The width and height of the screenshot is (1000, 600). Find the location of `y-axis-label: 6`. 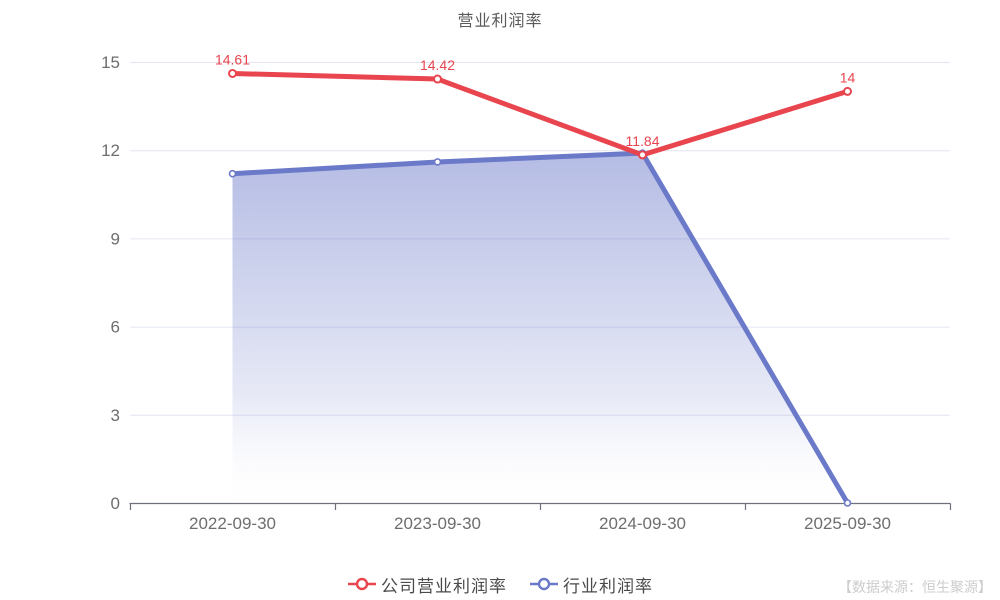

y-axis-label: 6 is located at coordinates (115, 327).